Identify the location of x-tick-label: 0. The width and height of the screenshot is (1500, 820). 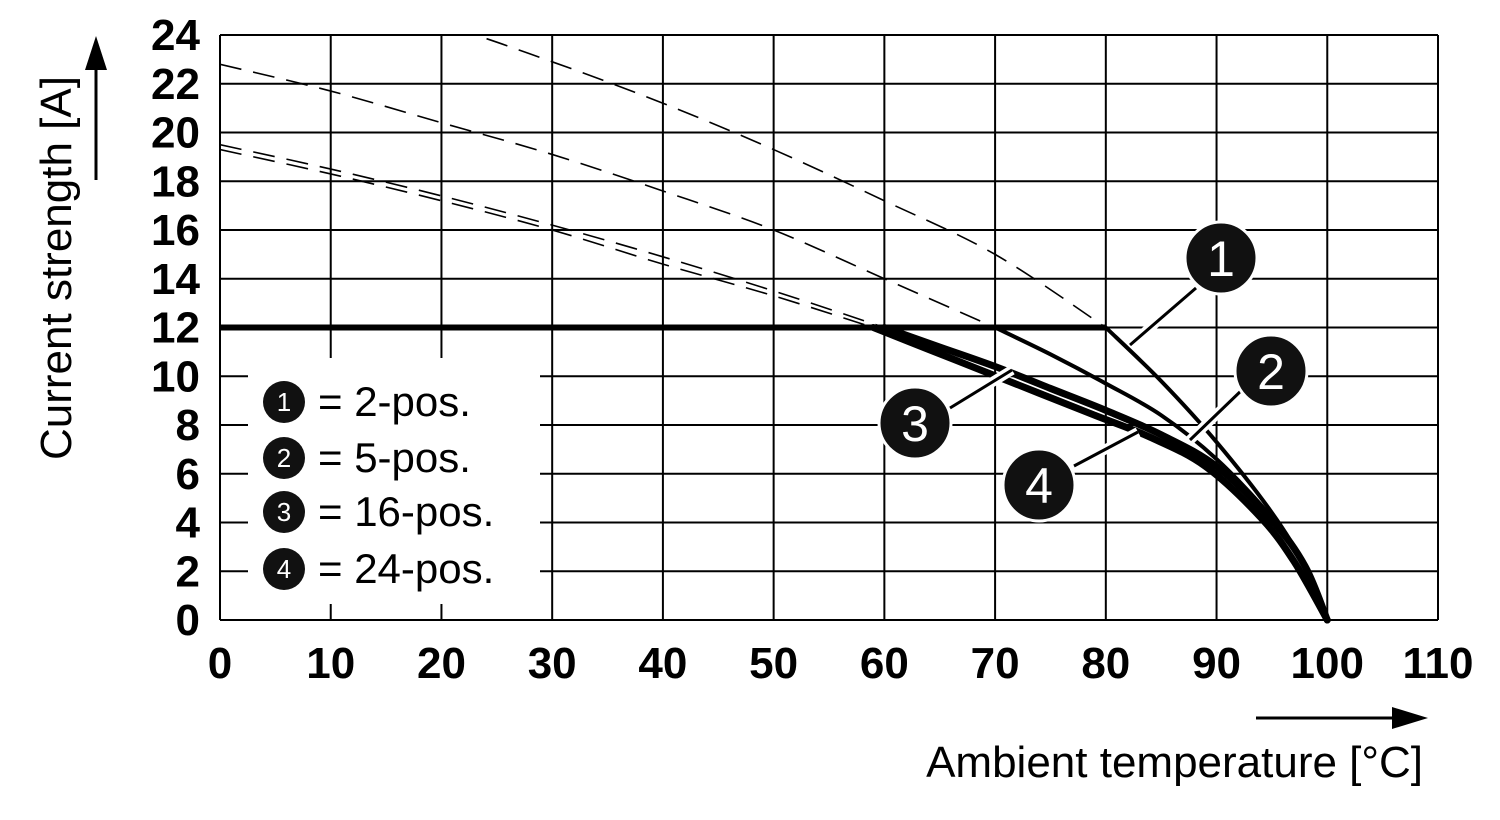
(220, 663).